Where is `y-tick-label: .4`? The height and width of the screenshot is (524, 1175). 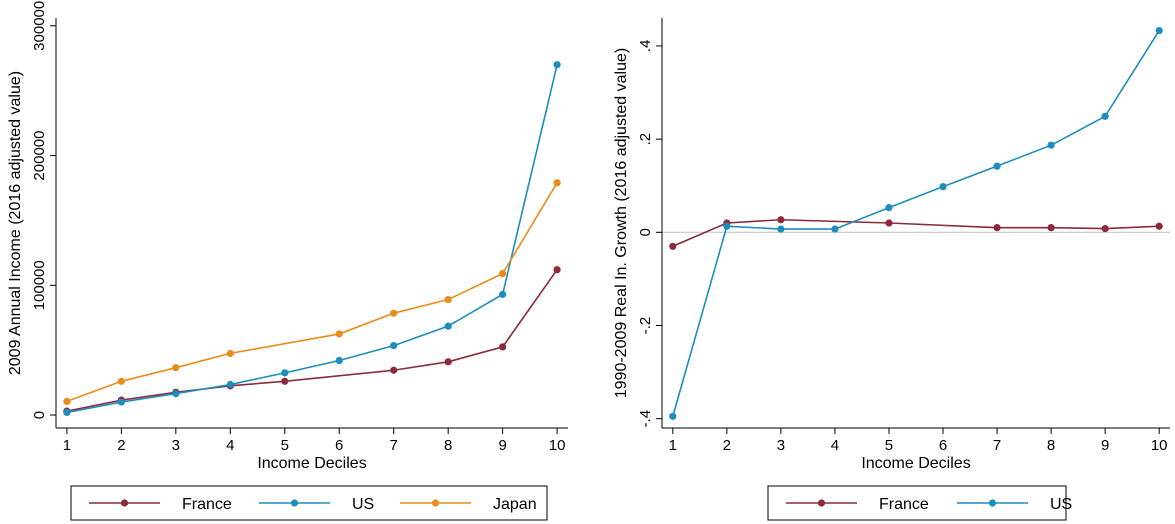
y-tick-label: .4 is located at coordinates (645, 46).